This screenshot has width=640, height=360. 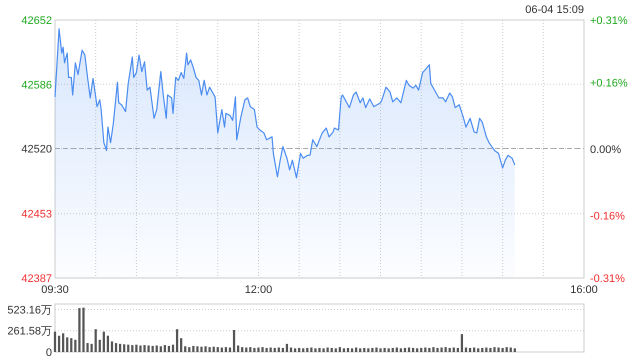 What do you see at coordinates (36, 279) in the screenshot?
I see `y-tick-label: 42387` at bounding box center [36, 279].